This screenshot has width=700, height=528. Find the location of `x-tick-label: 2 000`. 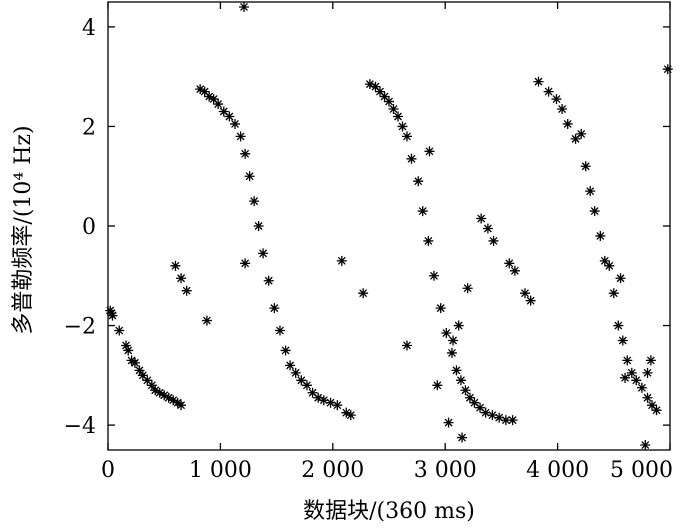

x-tick-label: 2 000 is located at coordinates (332, 470).